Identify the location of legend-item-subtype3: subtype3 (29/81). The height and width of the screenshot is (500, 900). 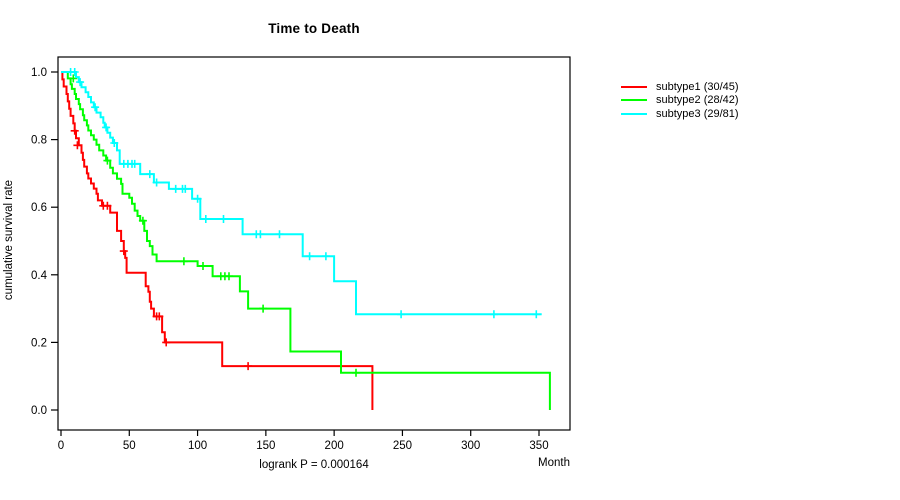
(680, 114).